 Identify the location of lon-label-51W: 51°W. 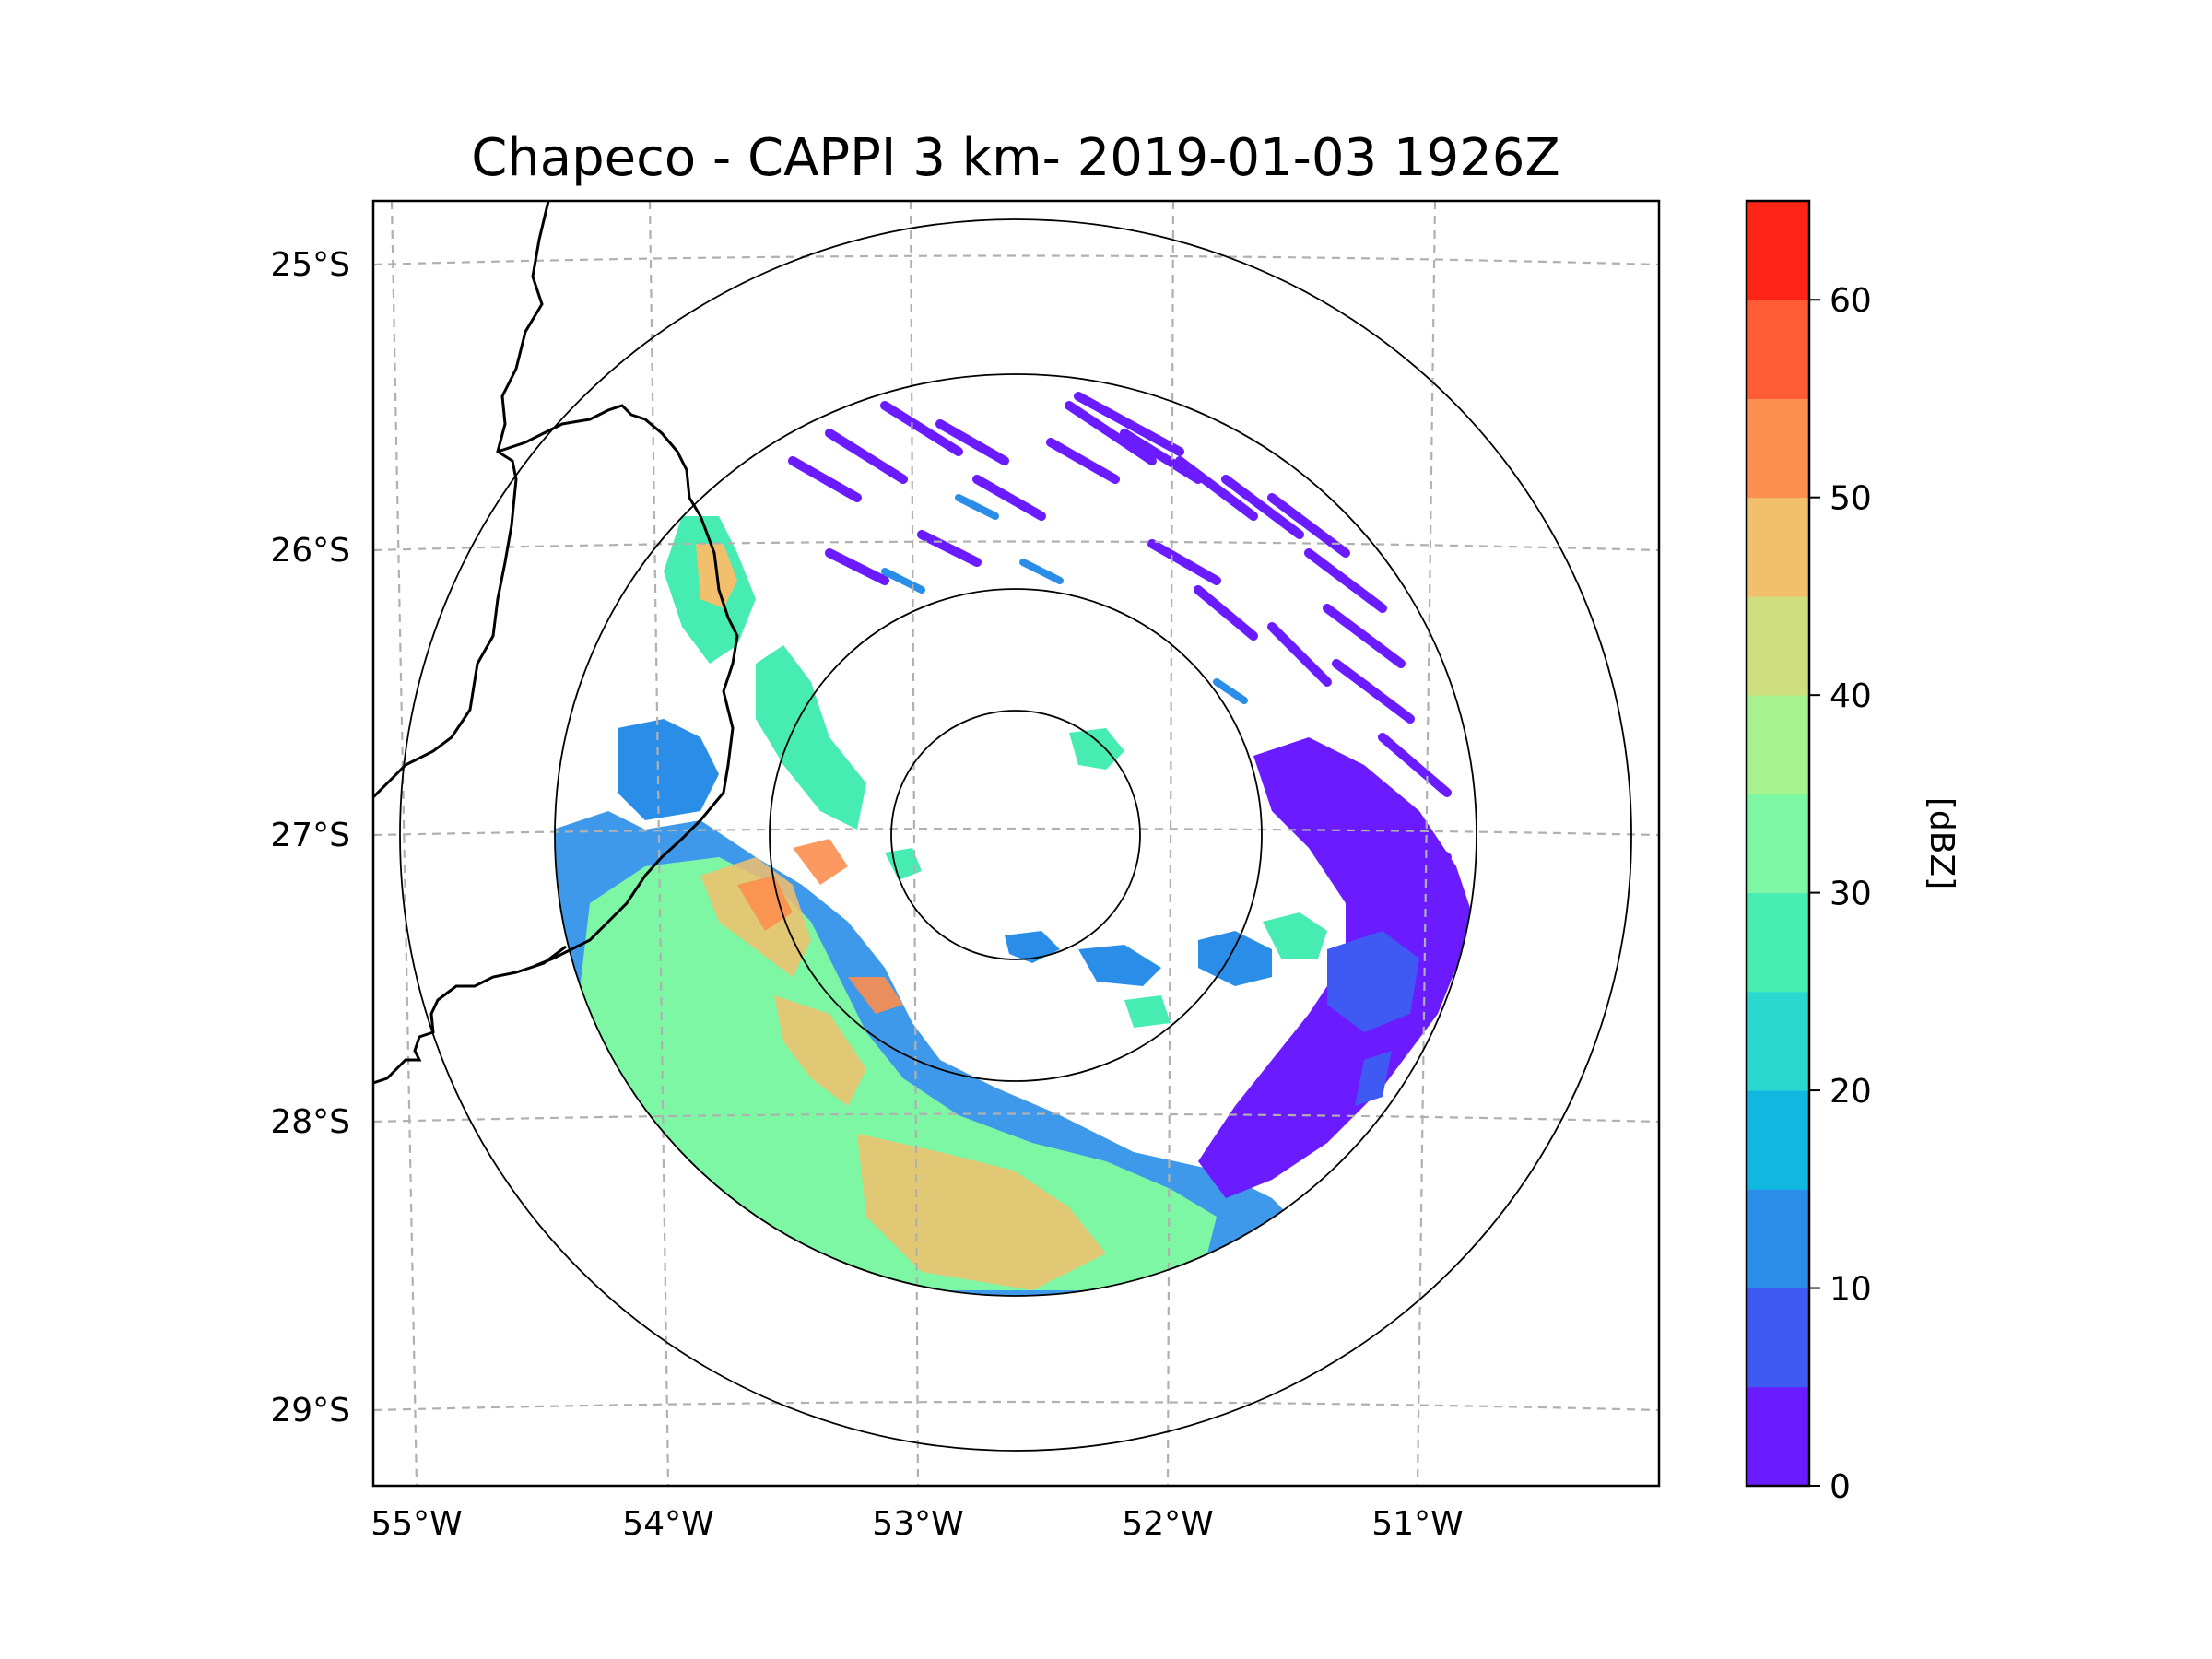
(1417, 1524).